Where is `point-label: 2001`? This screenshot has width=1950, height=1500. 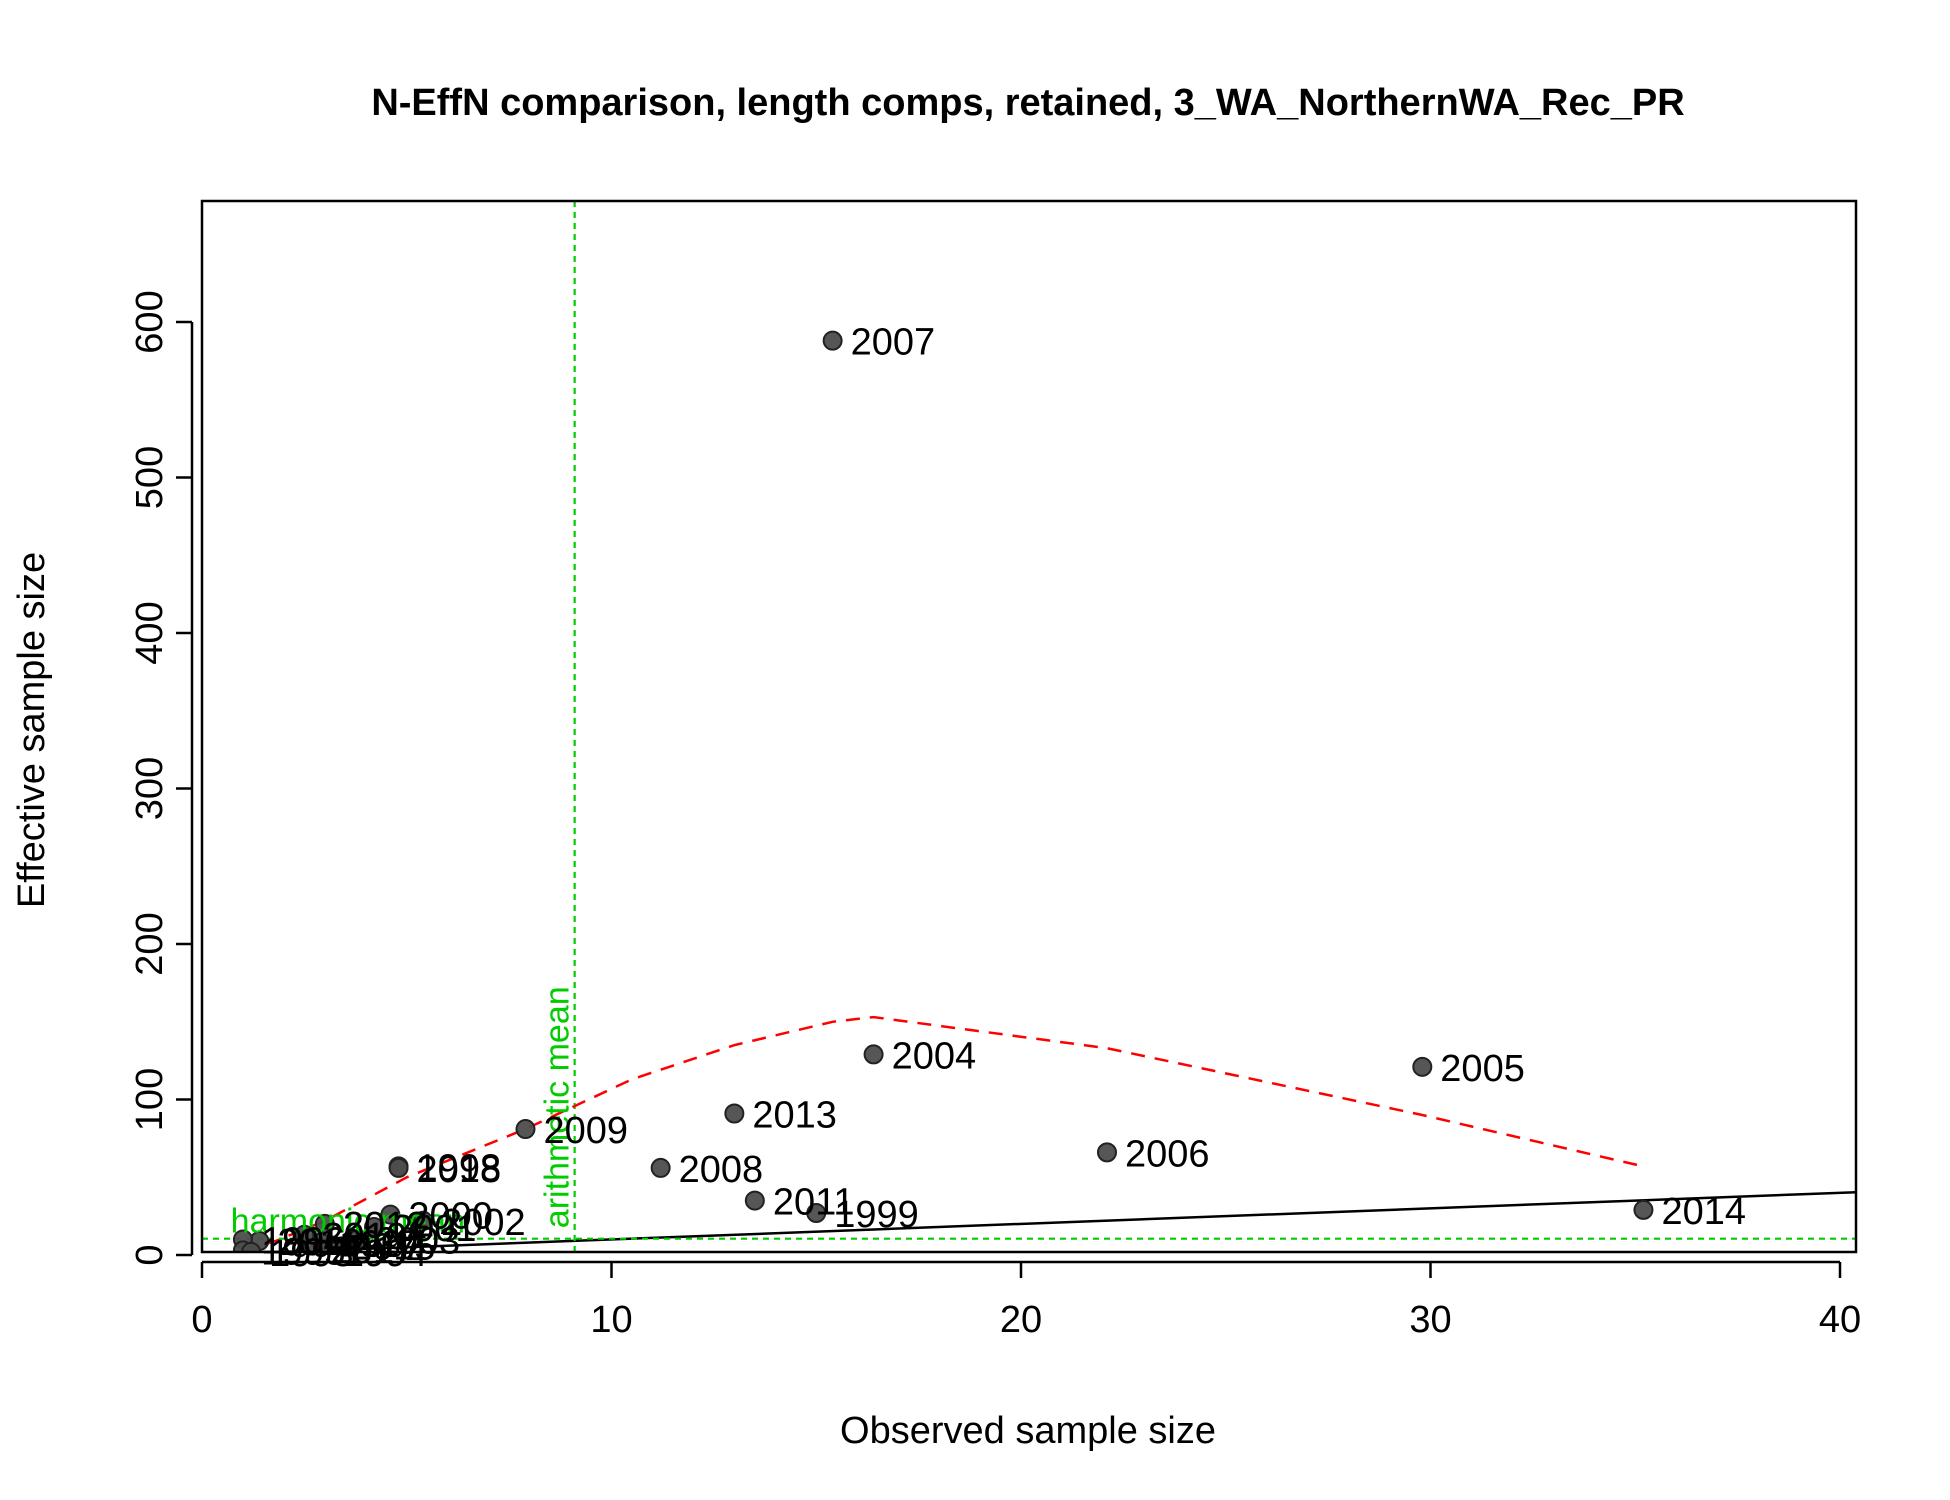
point-label: 2001 is located at coordinates (434, 1229).